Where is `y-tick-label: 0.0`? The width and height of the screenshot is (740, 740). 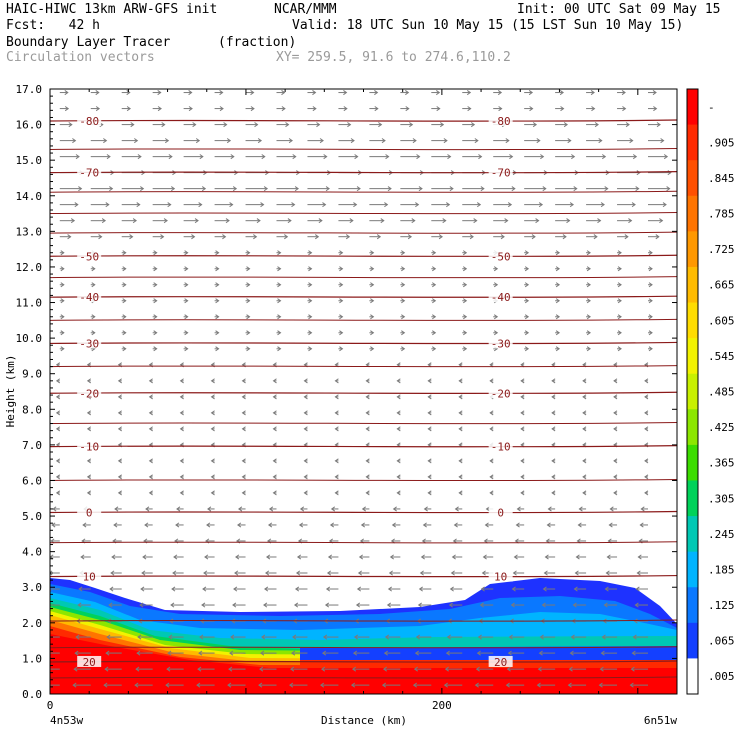 y-tick-label: 0.0 is located at coordinates (32, 694).